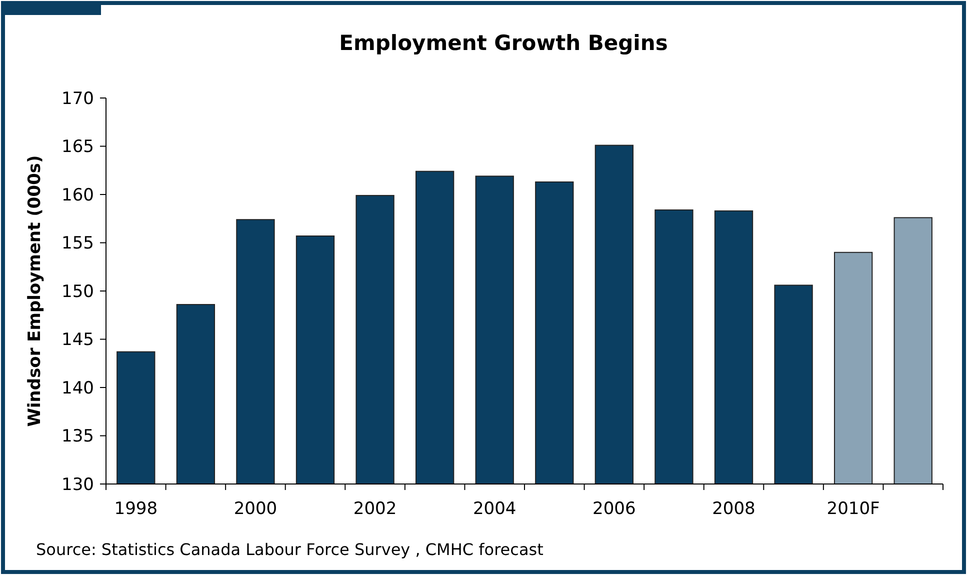  I want to click on y-axis-title: Windsor Employment (000s), so click(35, 291).